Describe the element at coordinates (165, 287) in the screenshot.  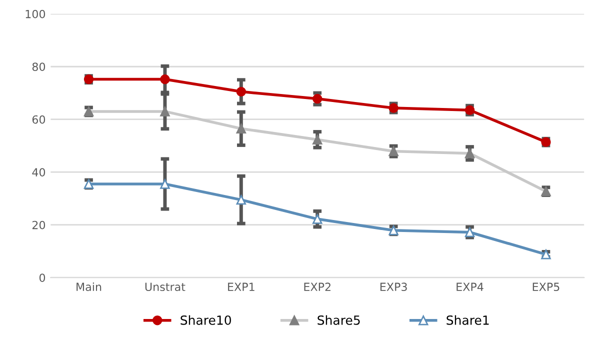
I see `x-tick-label: Unstrat` at that location.